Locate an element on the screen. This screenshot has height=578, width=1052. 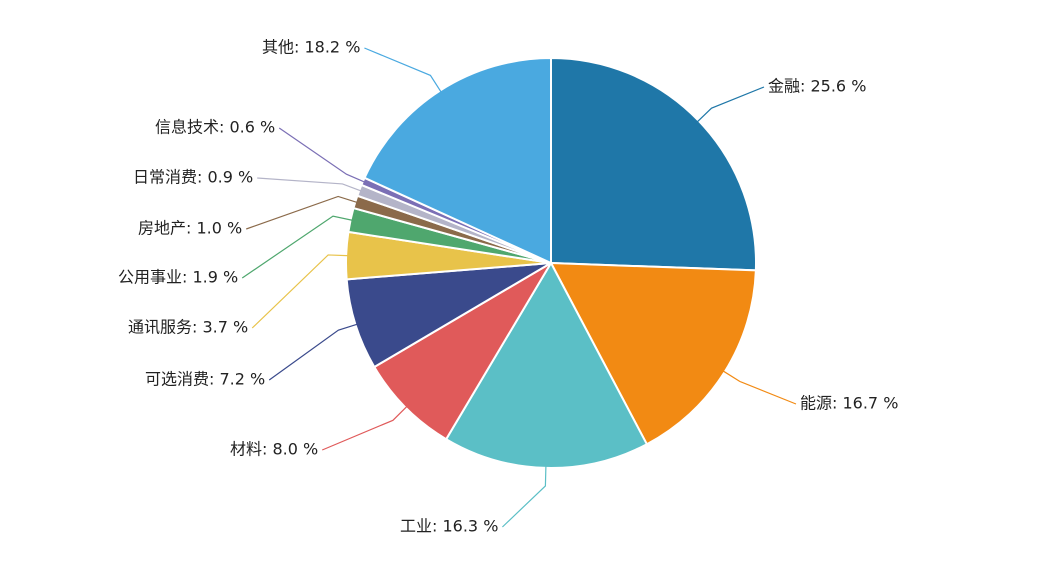
pie-slice is located at coordinates (653, 164).